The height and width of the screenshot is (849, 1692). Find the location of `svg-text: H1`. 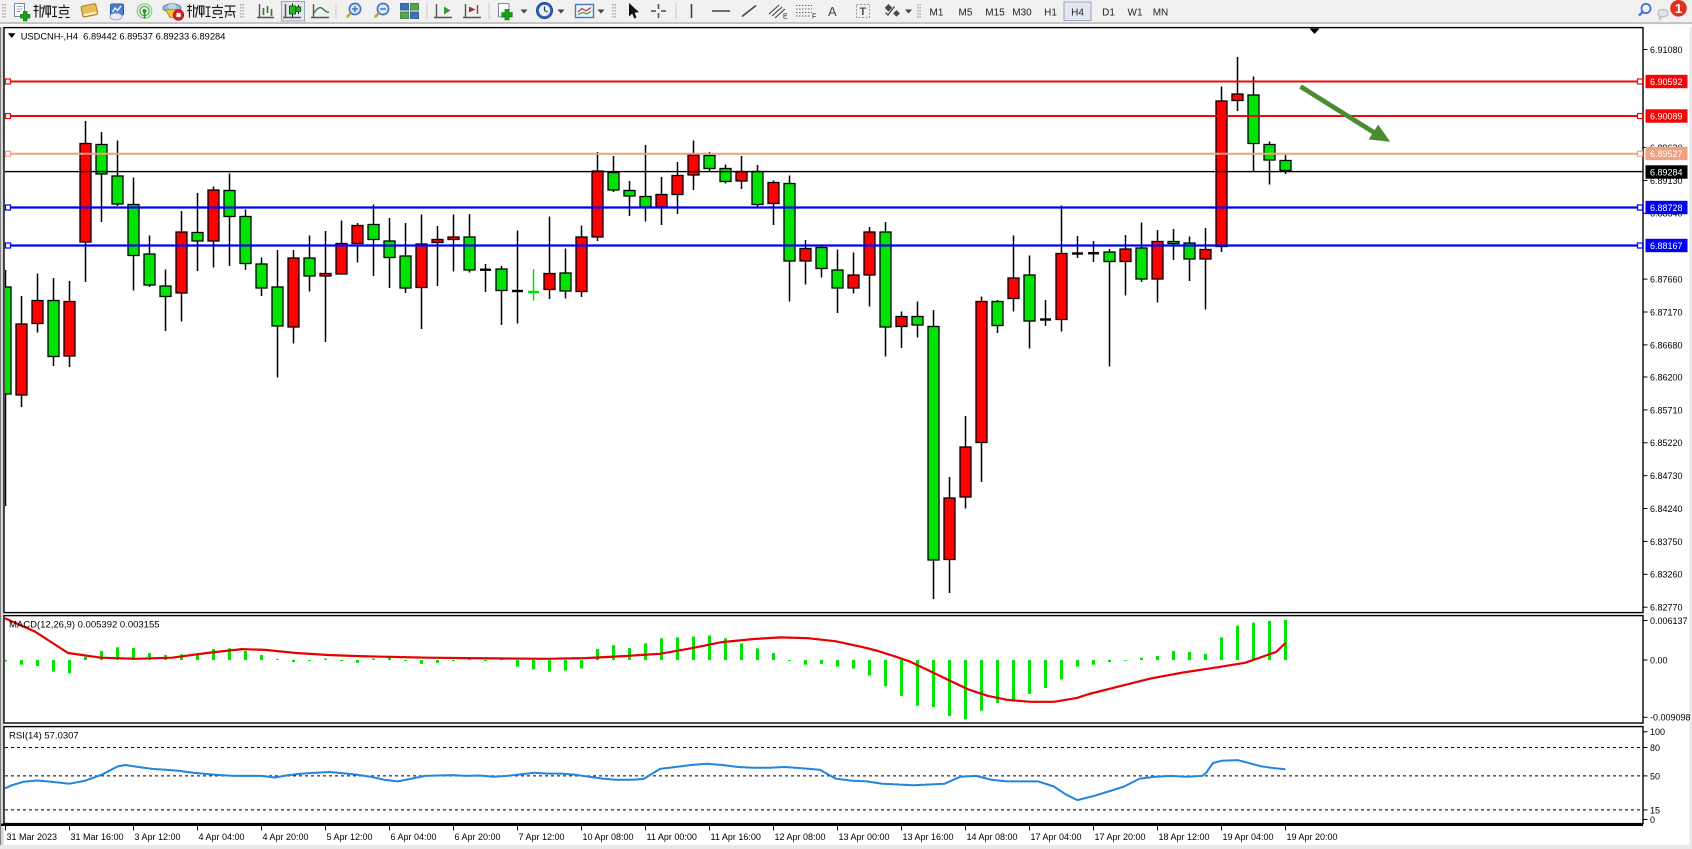

svg-text: H1 is located at coordinates (1050, 13).